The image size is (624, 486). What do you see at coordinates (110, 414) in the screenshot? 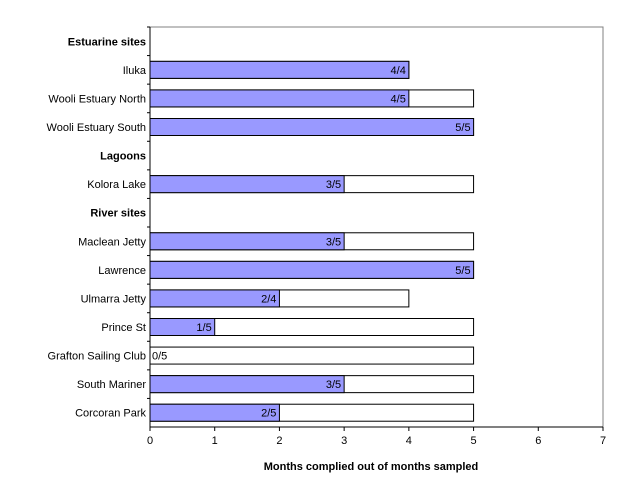
I see `category-label-corcoran-park: Corcoran Park` at bounding box center [110, 414].